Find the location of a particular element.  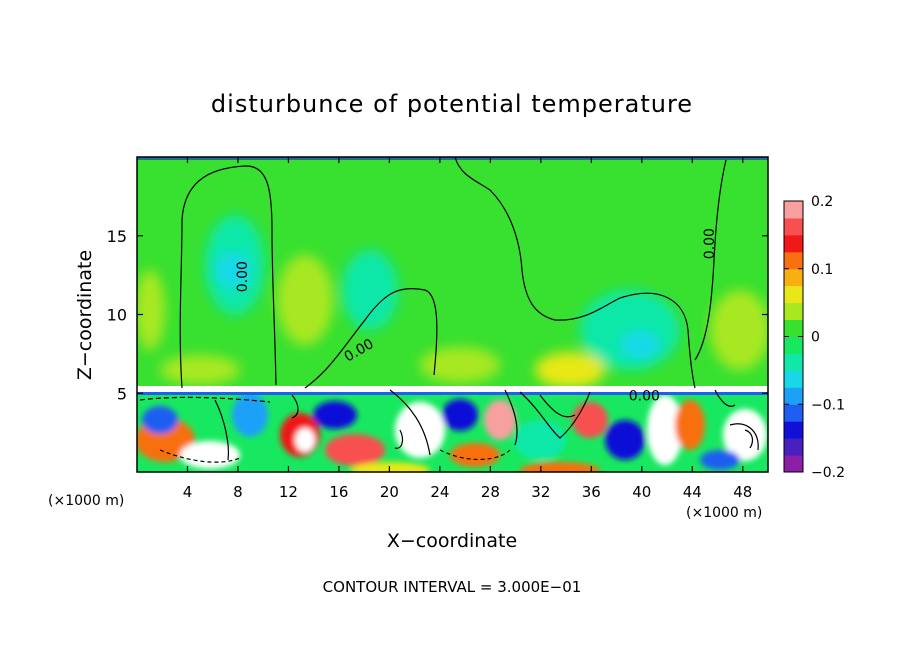

colorbar-tick-label: 0.1 is located at coordinates (822, 270).